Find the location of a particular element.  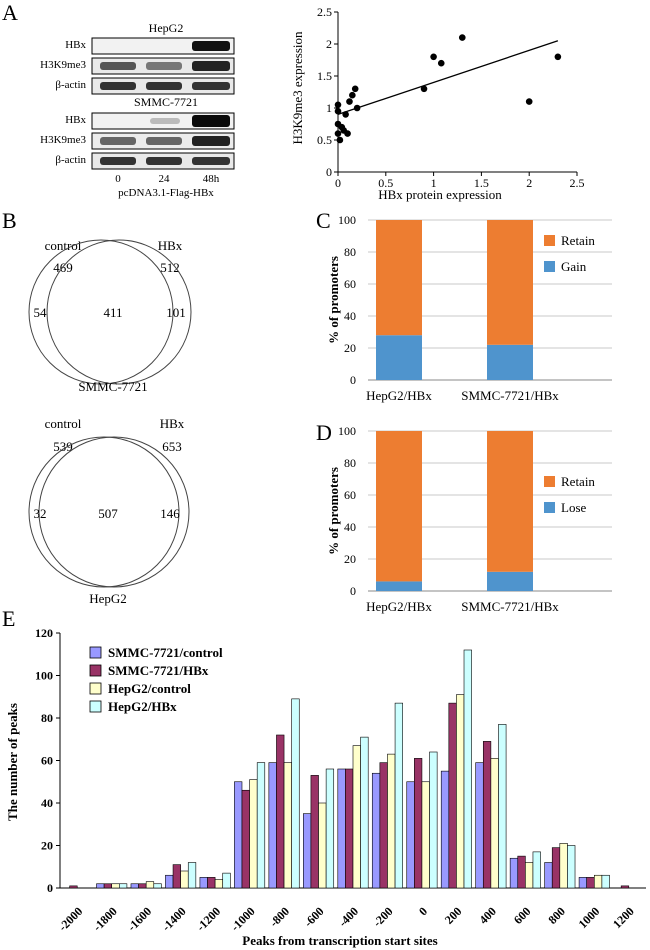

panel-label-e: E is located at coordinates (8, 618).